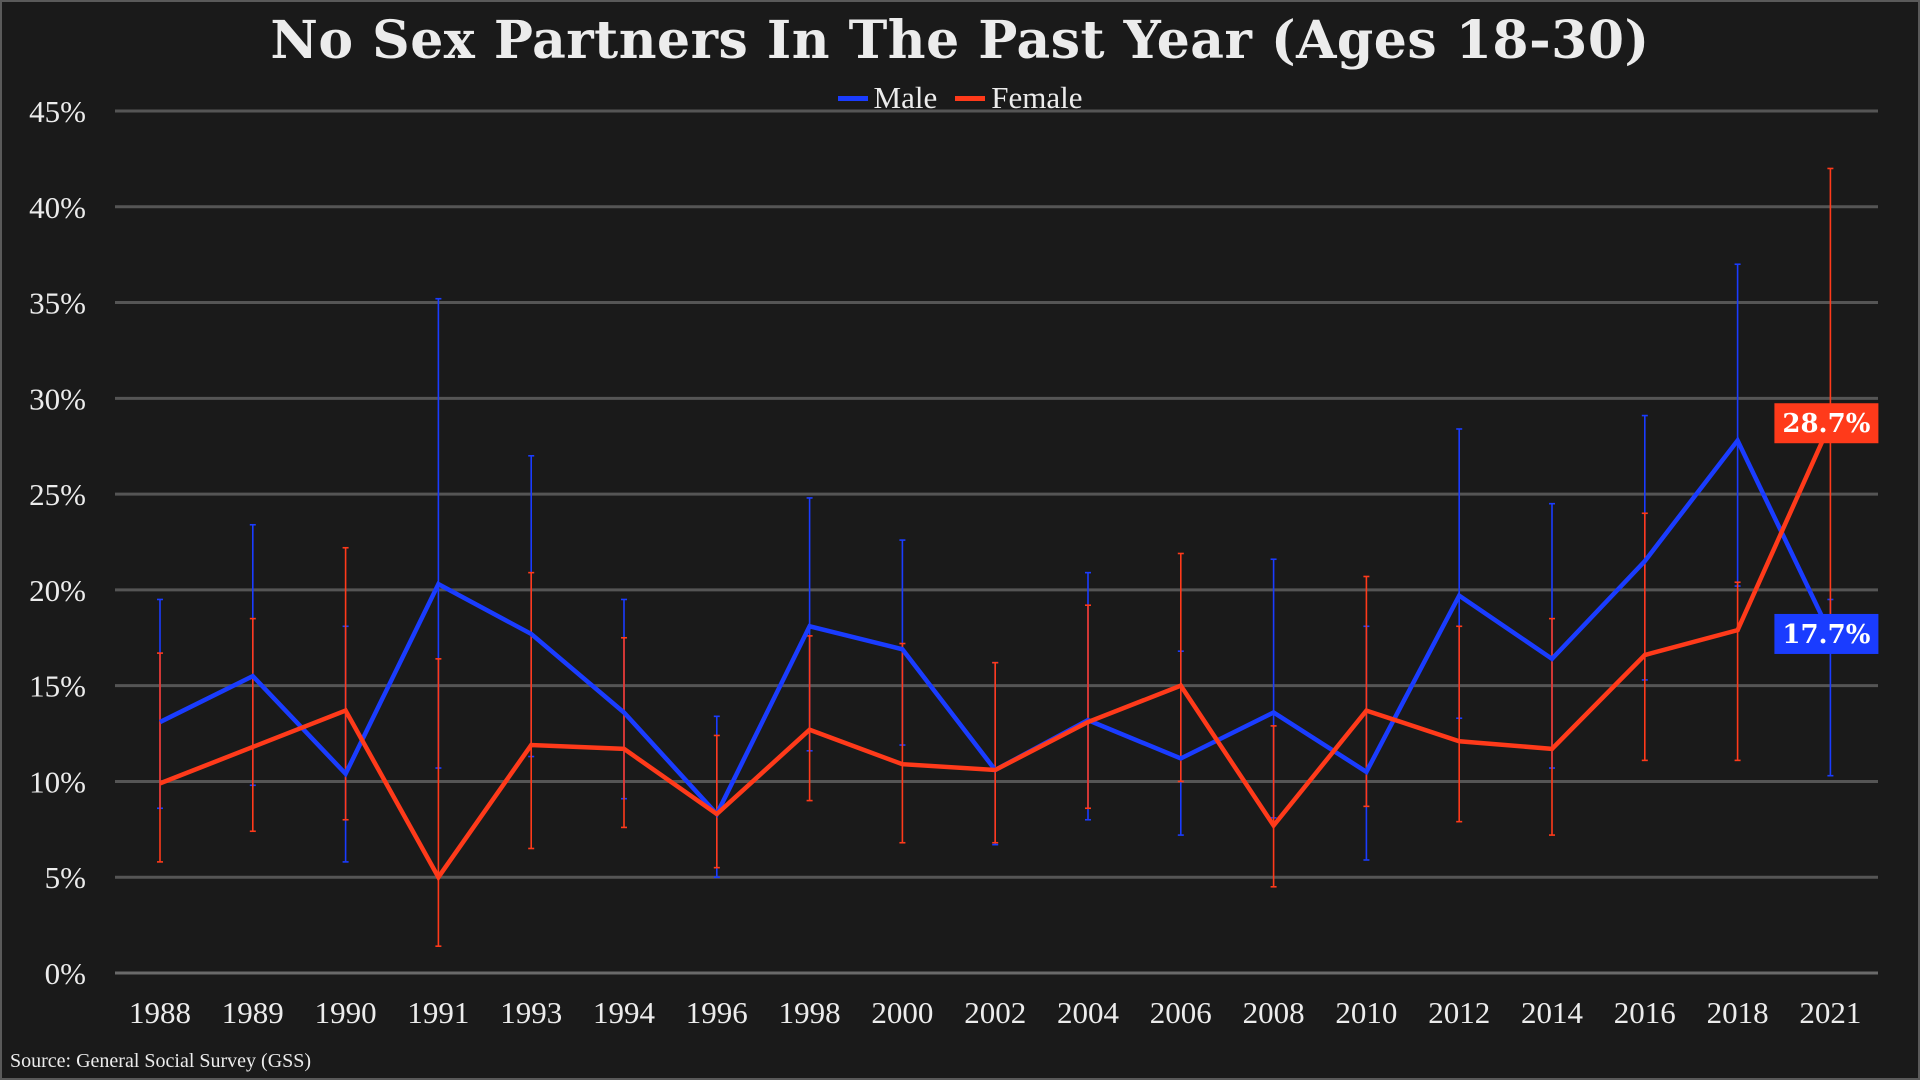  I want to click on y-tick-label: 20%, so click(57, 590).